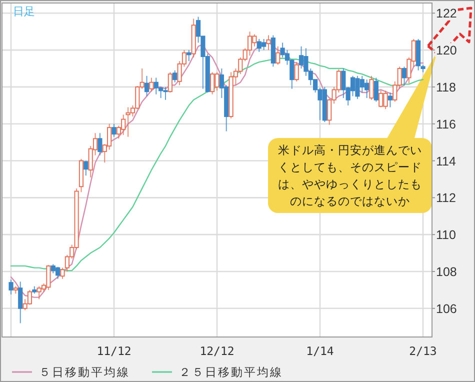 The width and height of the screenshot is (475, 382). What do you see at coordinates (320, 351) in the screenshot?
I see `x-tick-label: 1/14` at bounding box center [320, 351].